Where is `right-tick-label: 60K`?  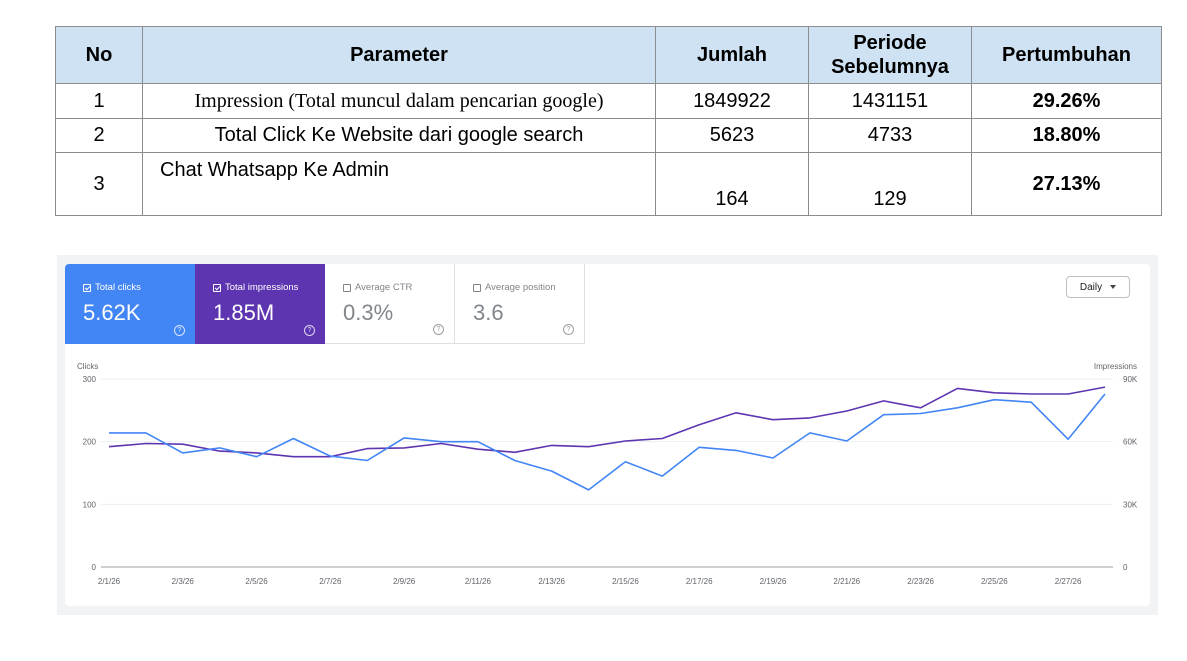 right-tick-label: 60K is located at coordinates (1130, 442).